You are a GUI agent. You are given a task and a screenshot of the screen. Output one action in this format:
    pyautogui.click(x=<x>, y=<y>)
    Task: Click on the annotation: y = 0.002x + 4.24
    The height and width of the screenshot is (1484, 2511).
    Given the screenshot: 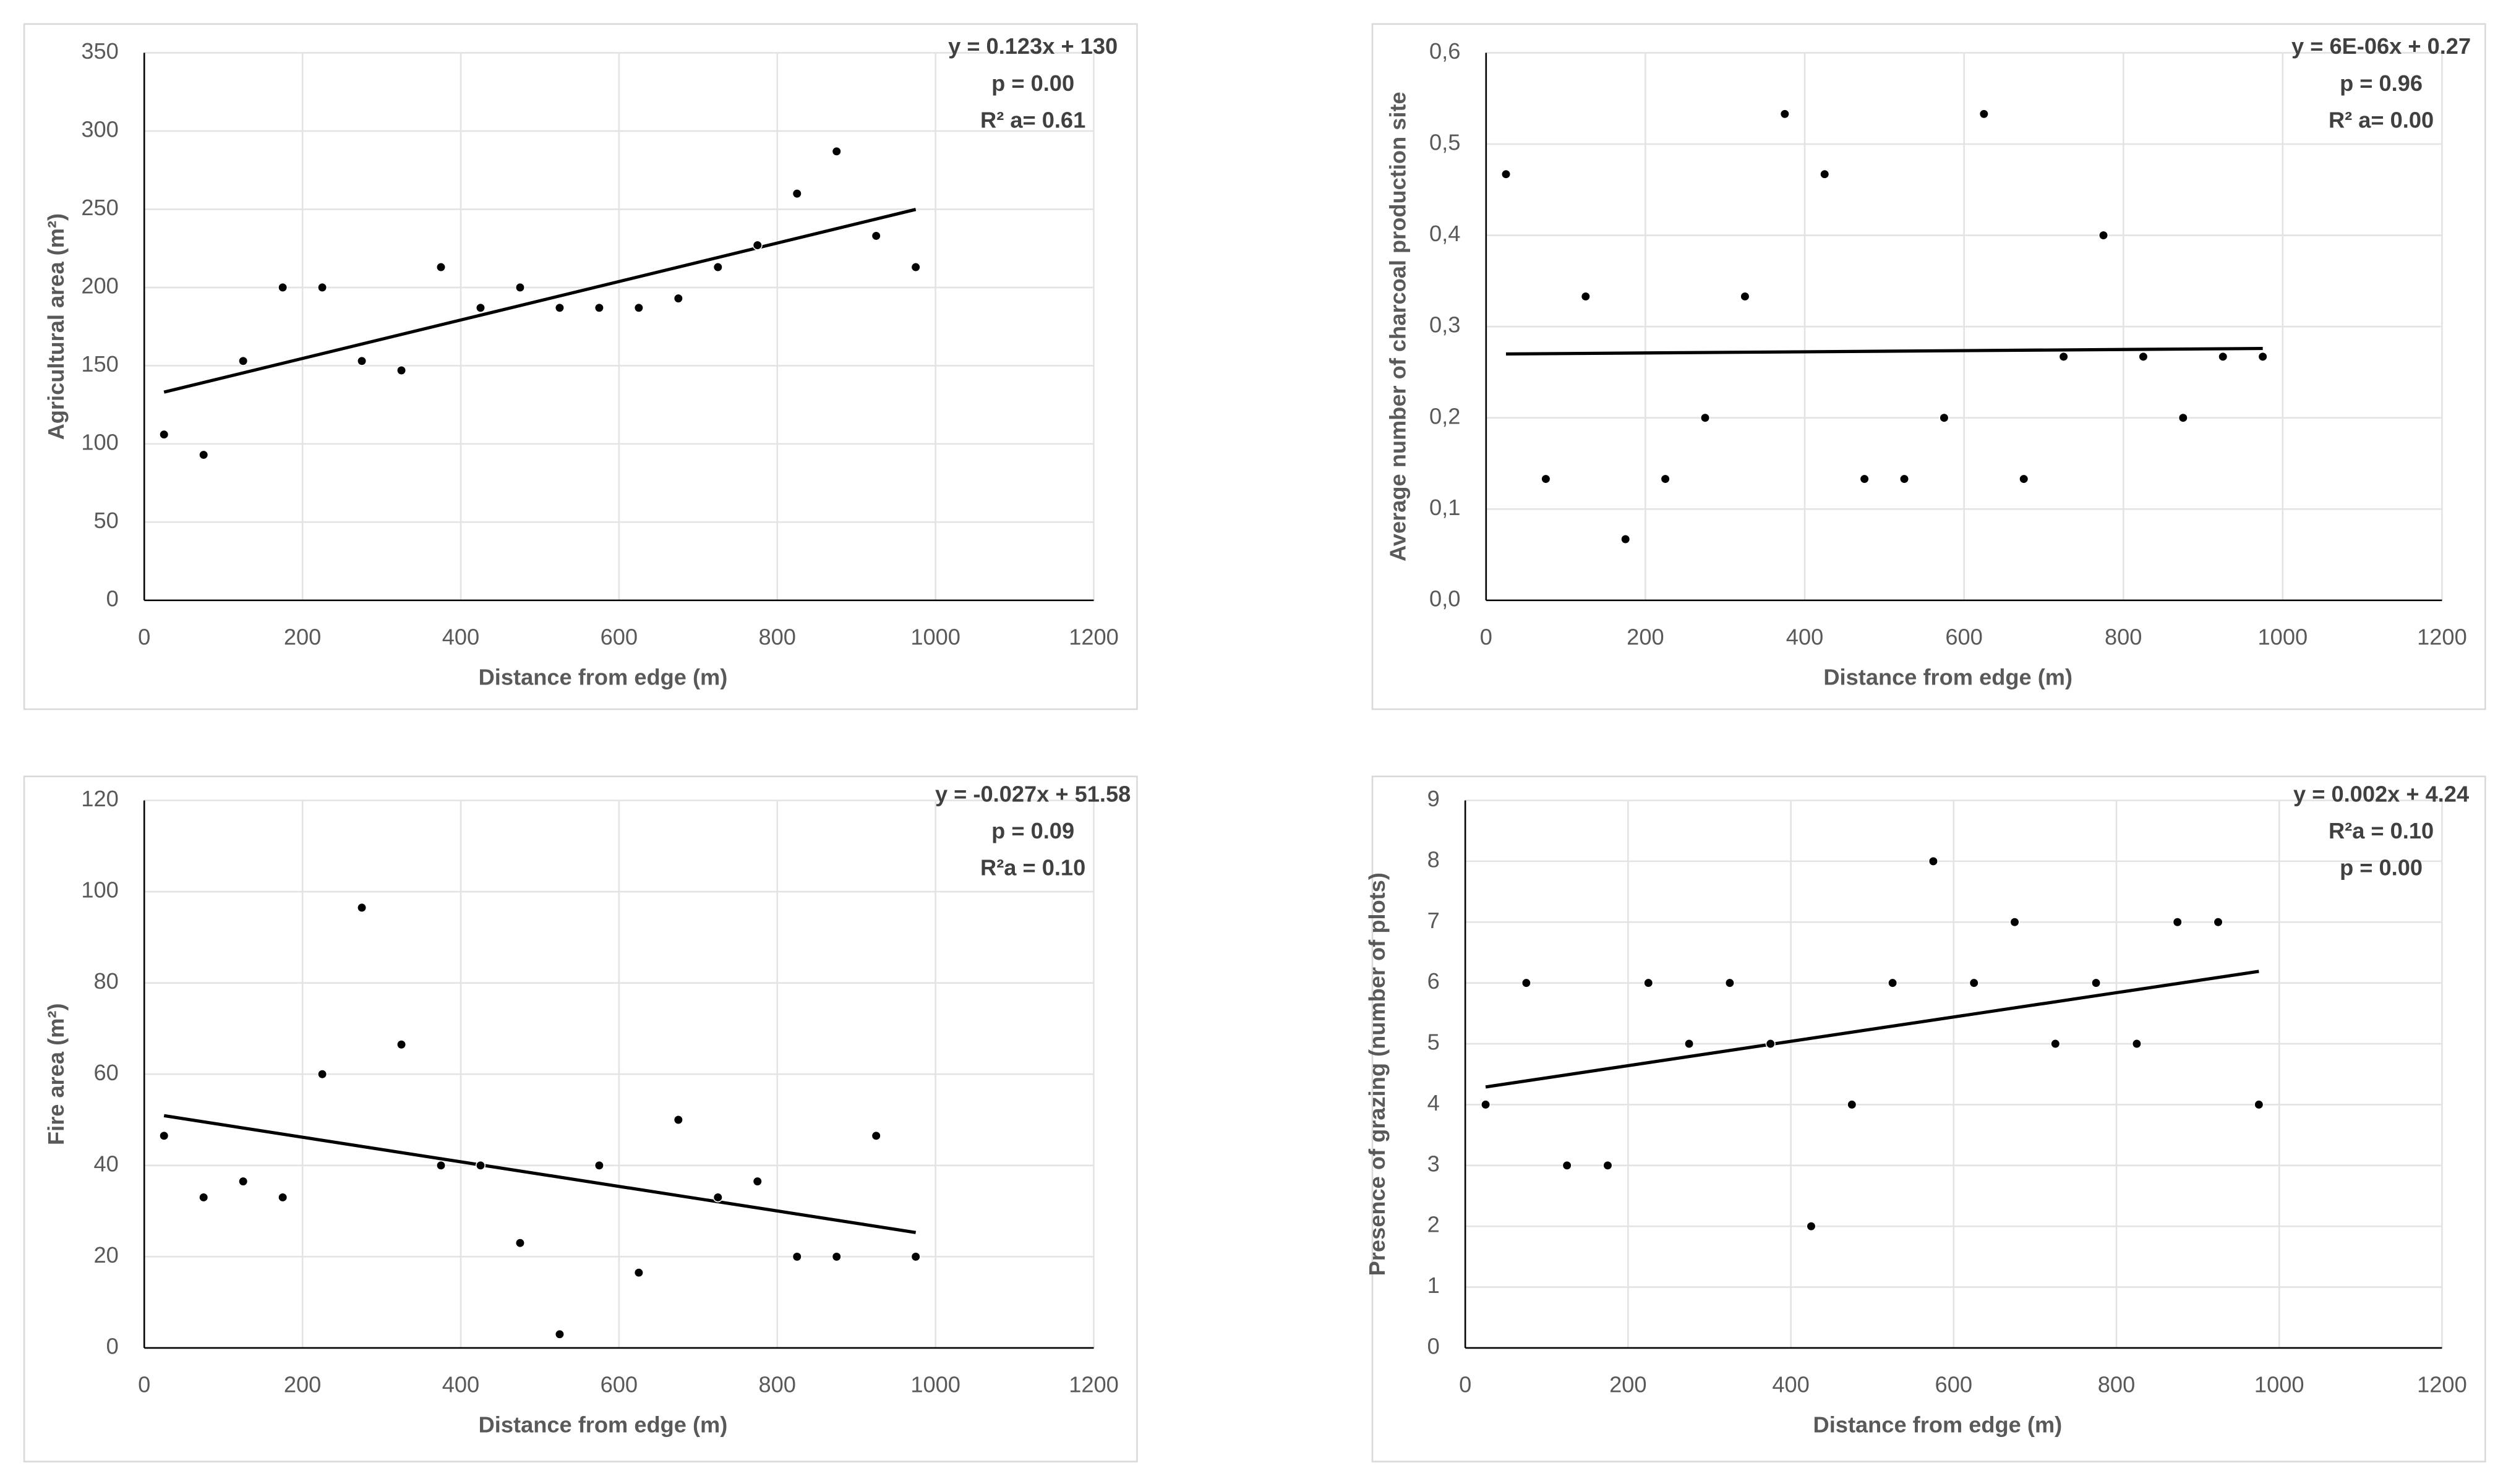 What is the action you would take?
    pyautogui.click(x=2381, y=793)
    